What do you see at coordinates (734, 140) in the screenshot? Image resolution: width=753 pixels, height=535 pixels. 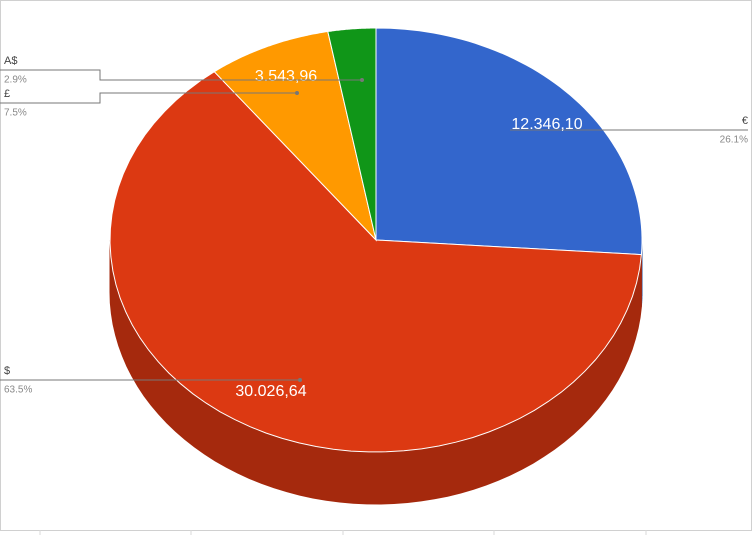 I see `percent-label: 26.1%` at bounding box center [734, 140].